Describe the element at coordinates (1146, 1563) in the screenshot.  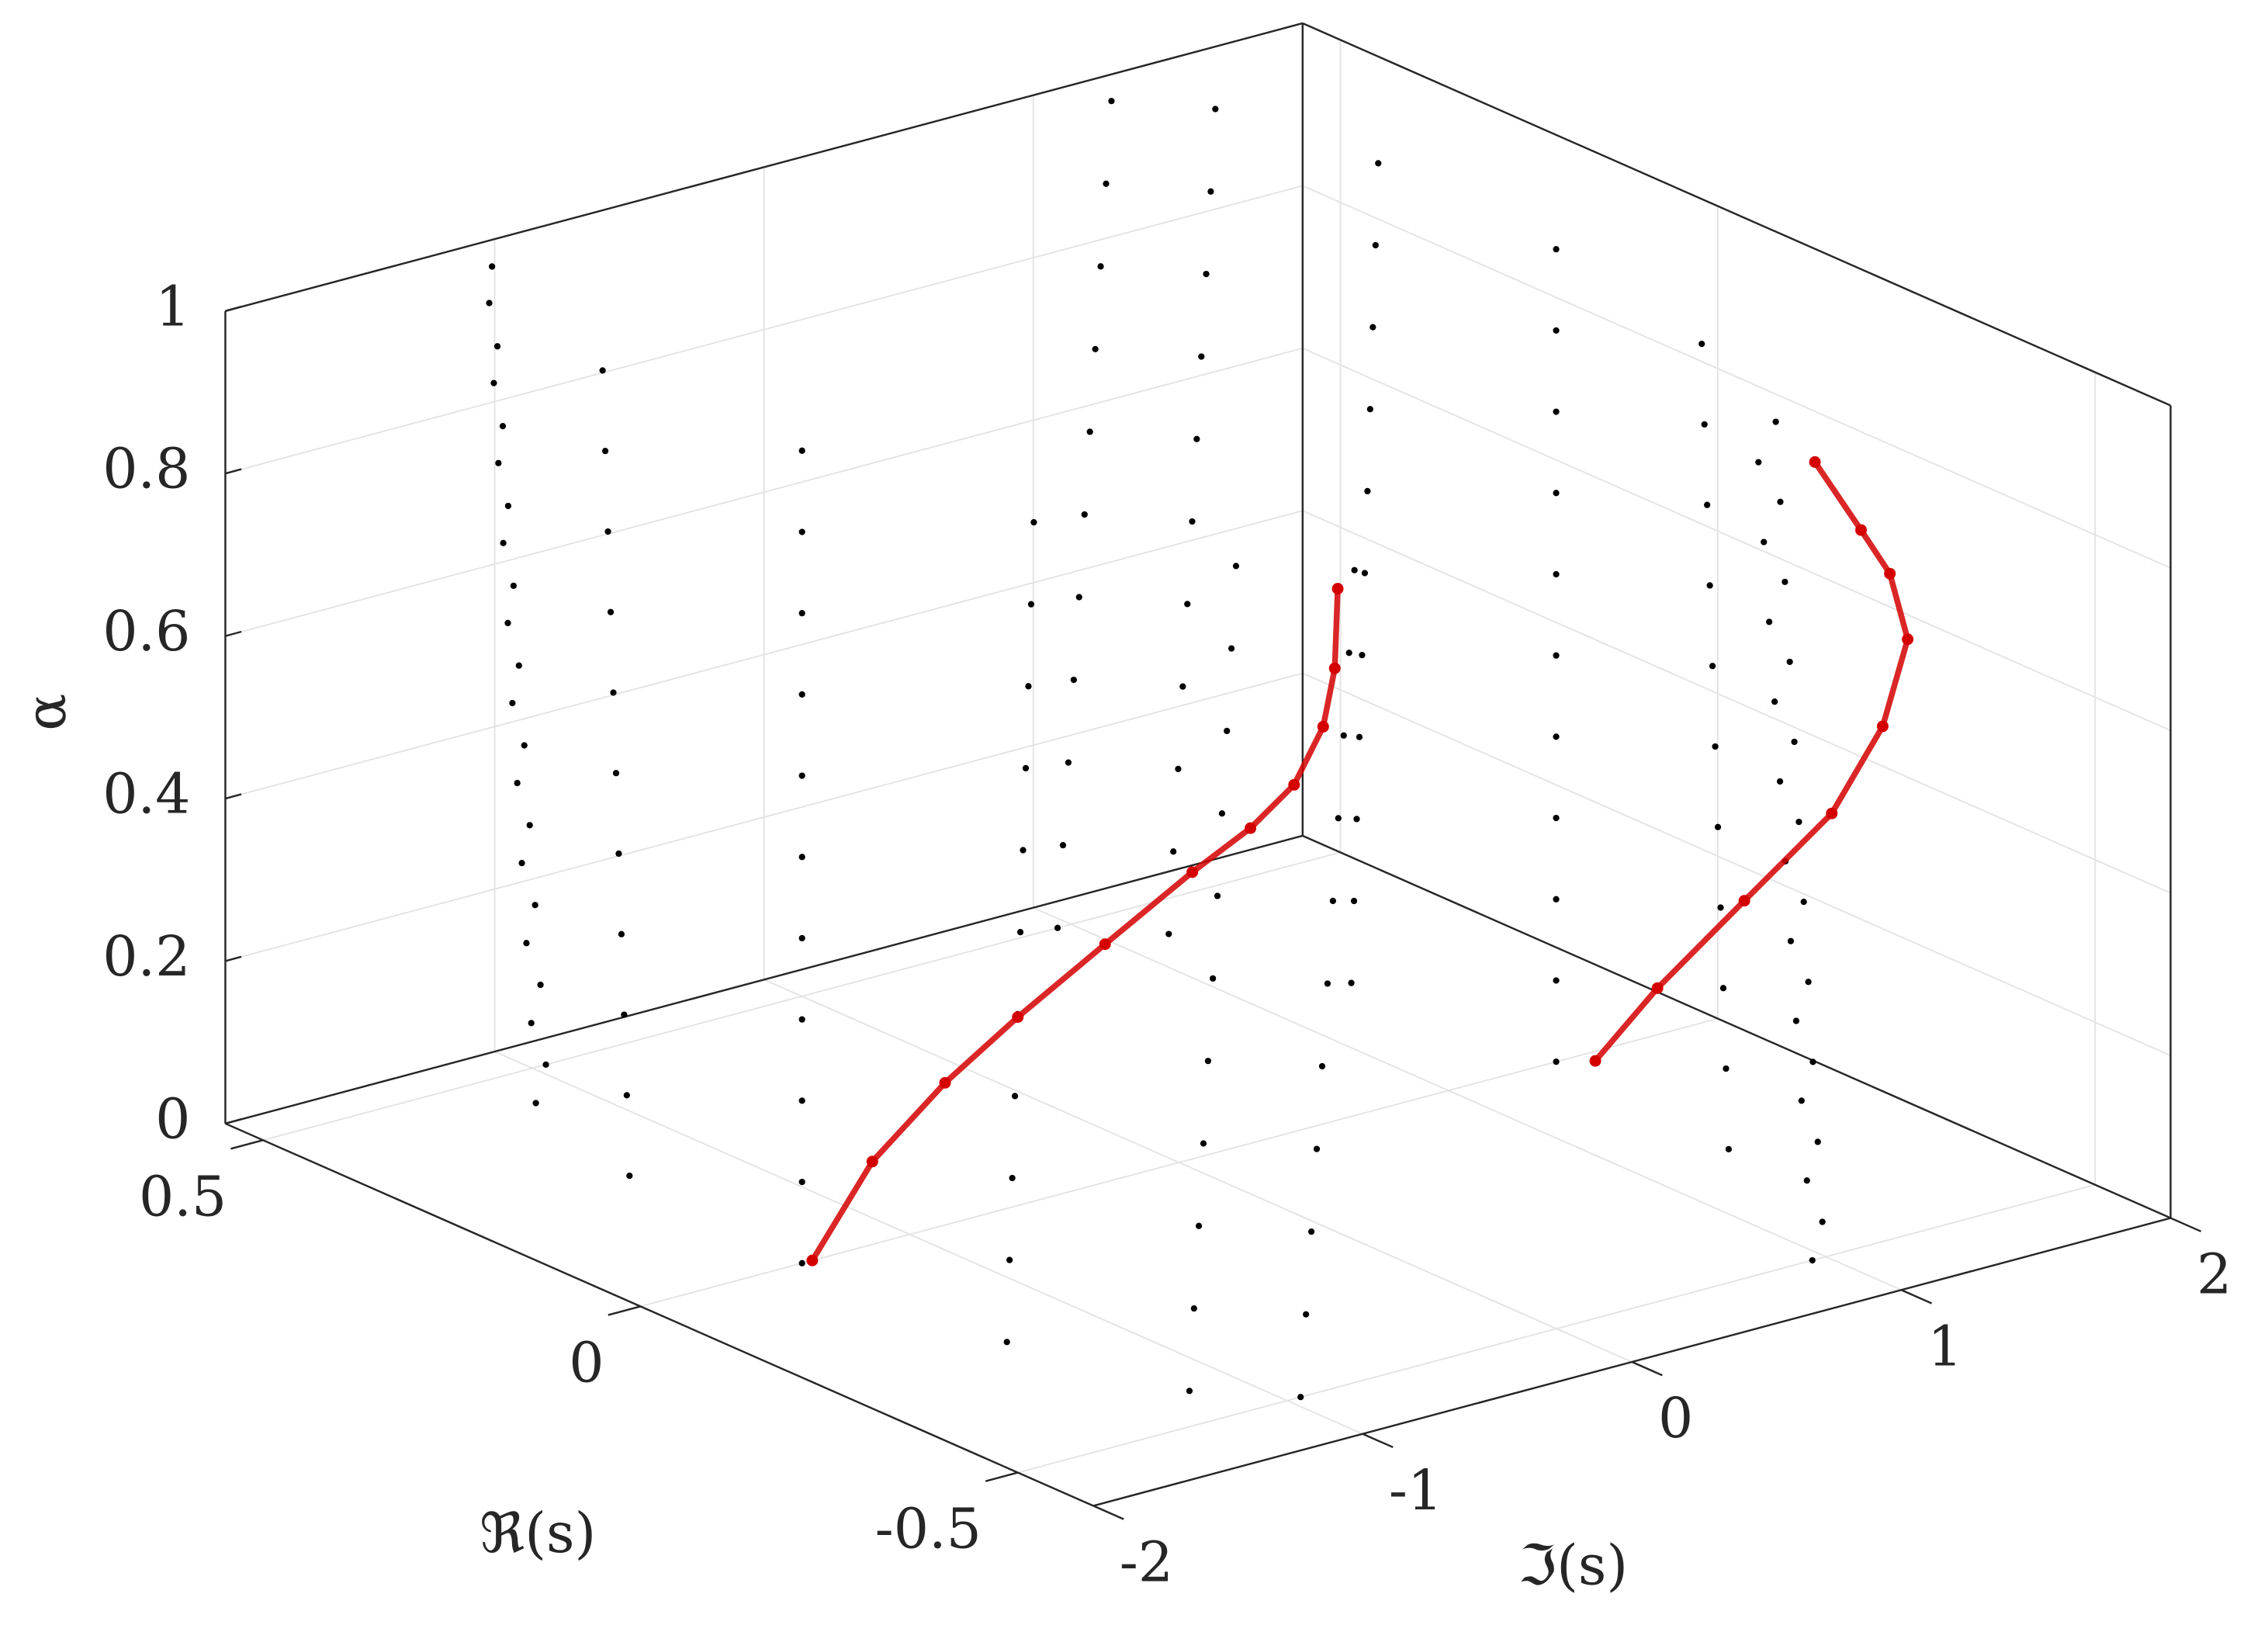
I see `y-tick-label: -2` at that location.